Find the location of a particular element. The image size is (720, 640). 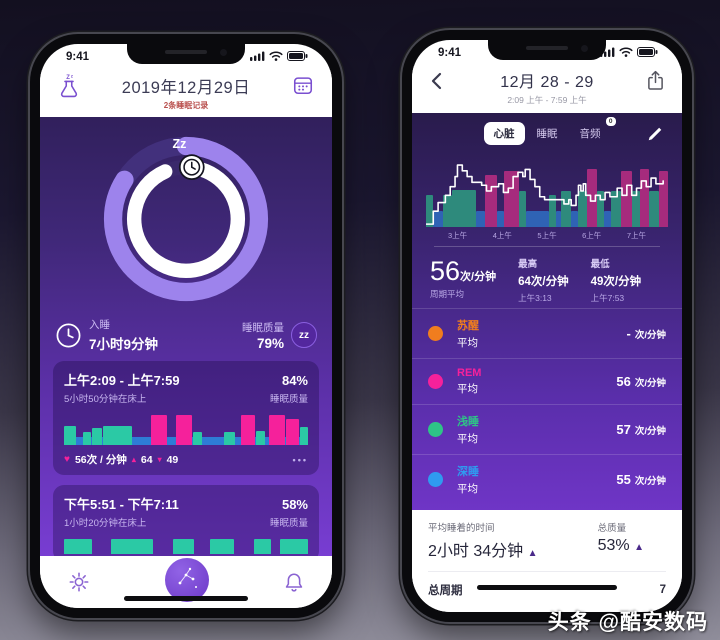

min-time: 上午7:53 is located at coordinates (607, 298).